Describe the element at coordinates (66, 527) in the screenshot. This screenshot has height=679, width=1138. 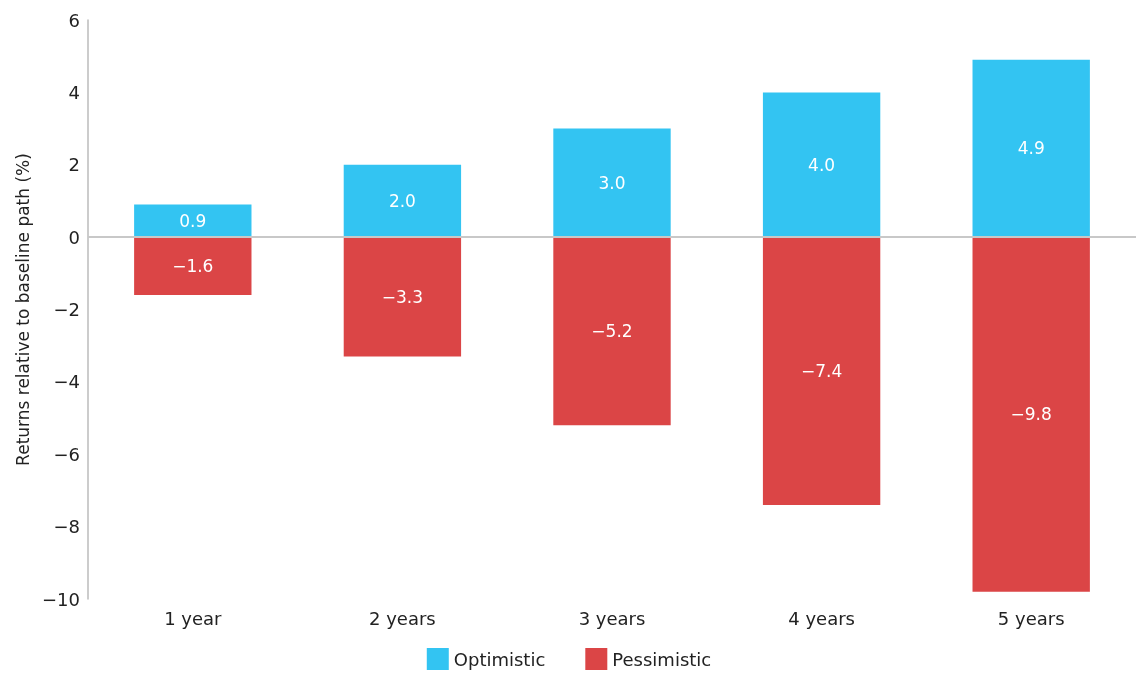
I see `y-tick-label: −8` at that location.